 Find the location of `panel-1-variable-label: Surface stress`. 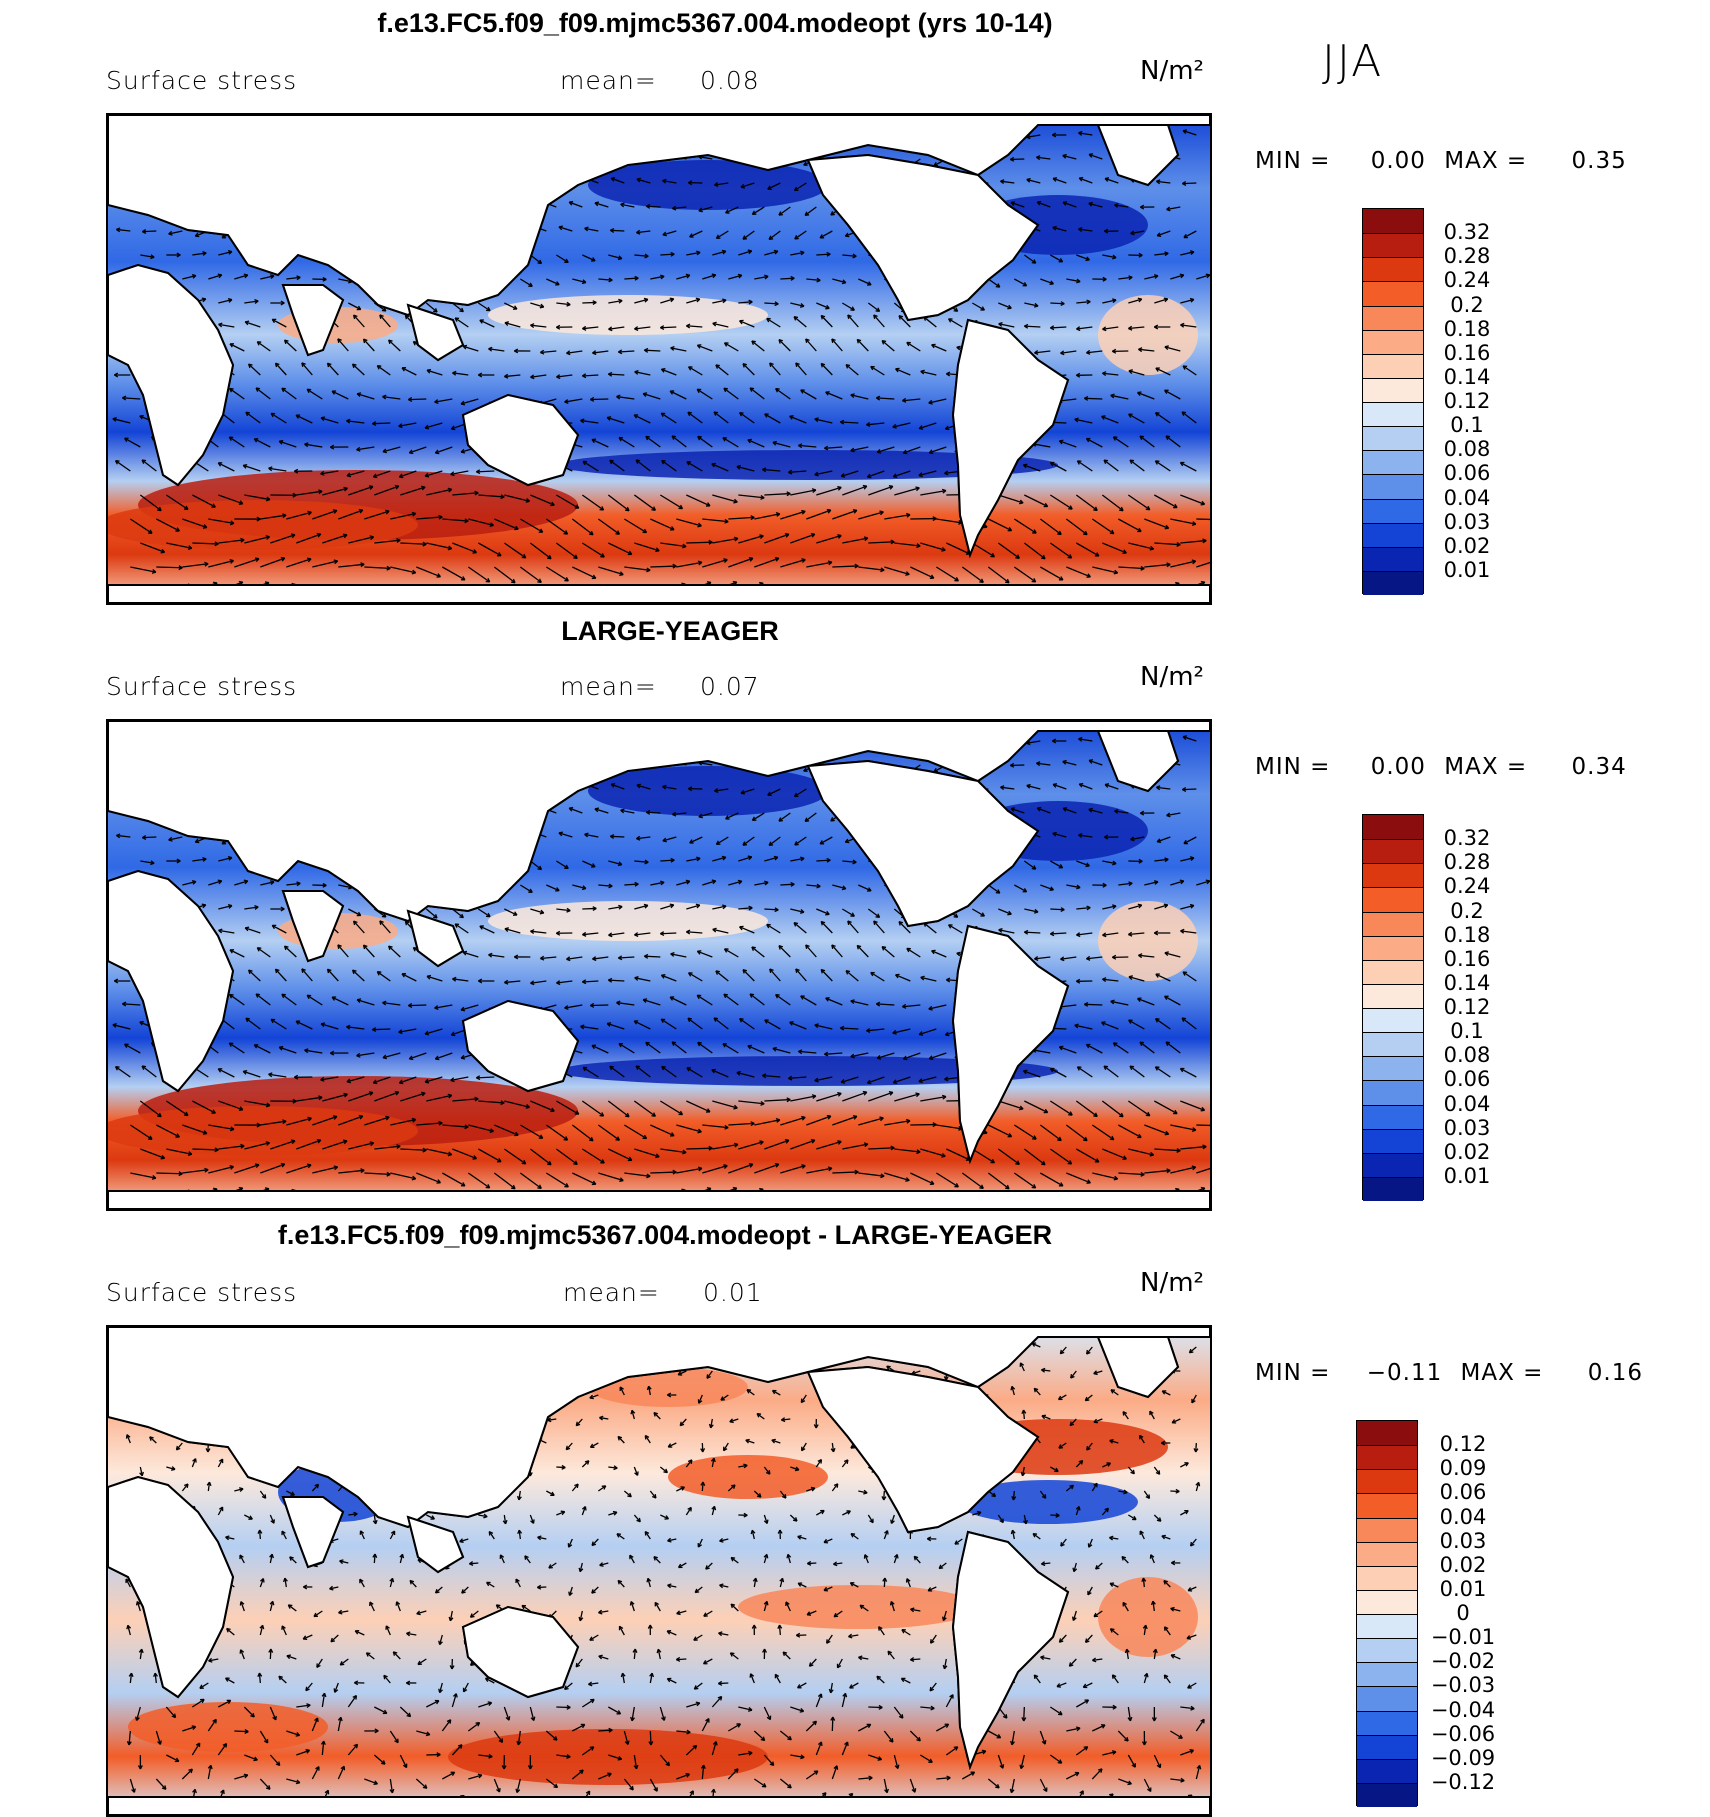

panel-1-variable-label: Surface stress is located at coordinates (201, 80).